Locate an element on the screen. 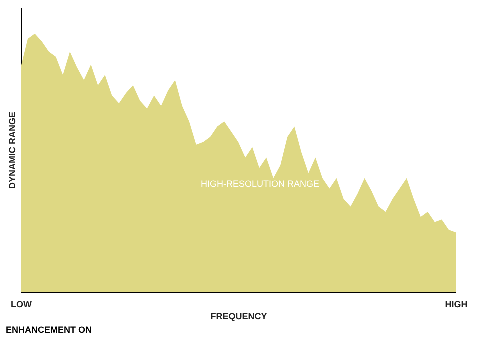 This screenshot has width=500, height=350. text: ENHANCEMENT ON is located at coordinates (49, 330).